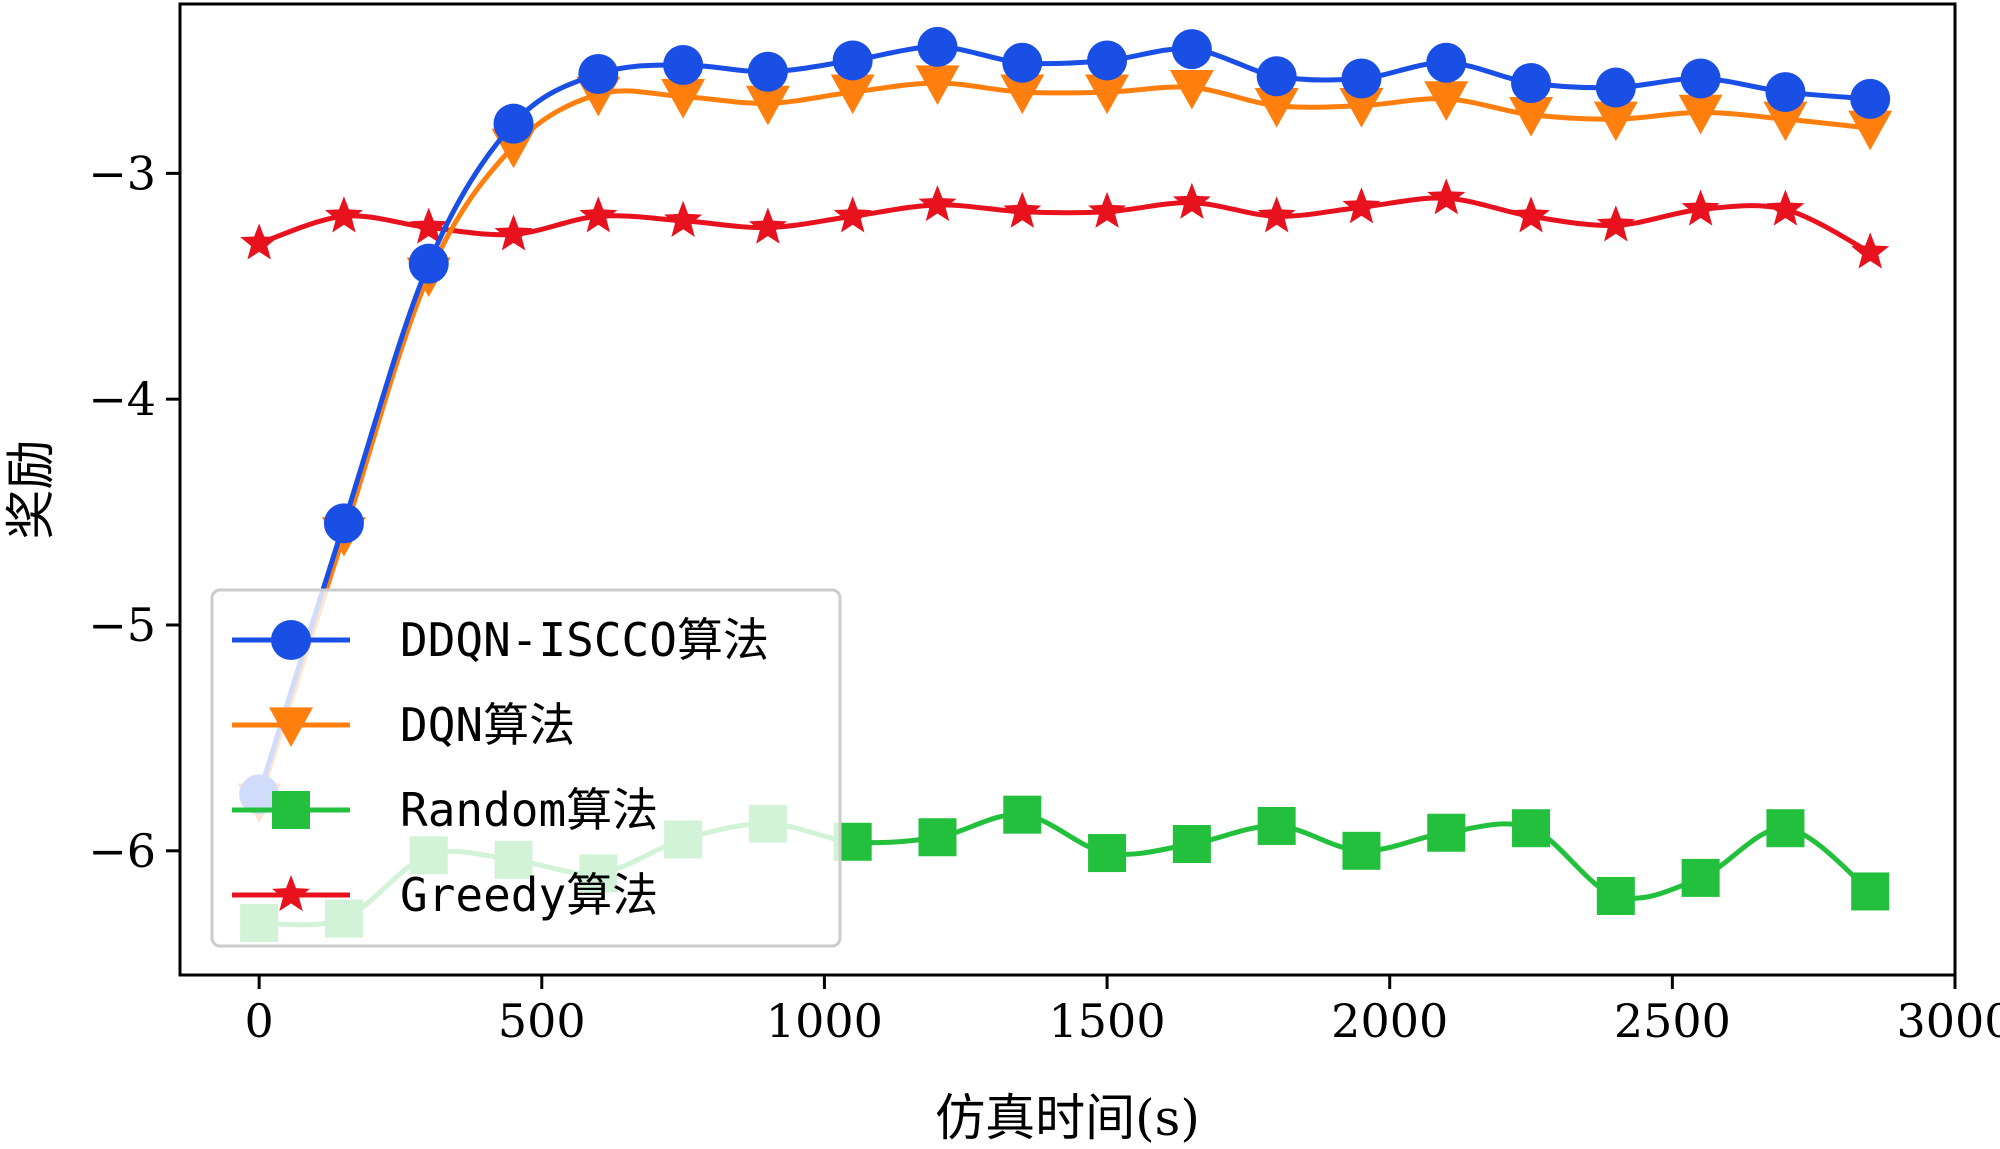 This screenshot has height=1149, width=2000. What do you see at coordinates (529, 810) in the screenshot?
I see `legend-label: Random算法` at bounding box center [529, 810].